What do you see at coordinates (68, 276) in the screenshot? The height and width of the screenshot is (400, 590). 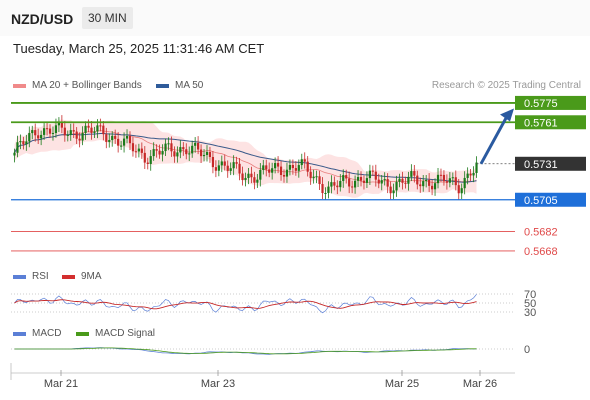 I see `legend-swatch-rsi-ma` at bounding box center [68, 276].